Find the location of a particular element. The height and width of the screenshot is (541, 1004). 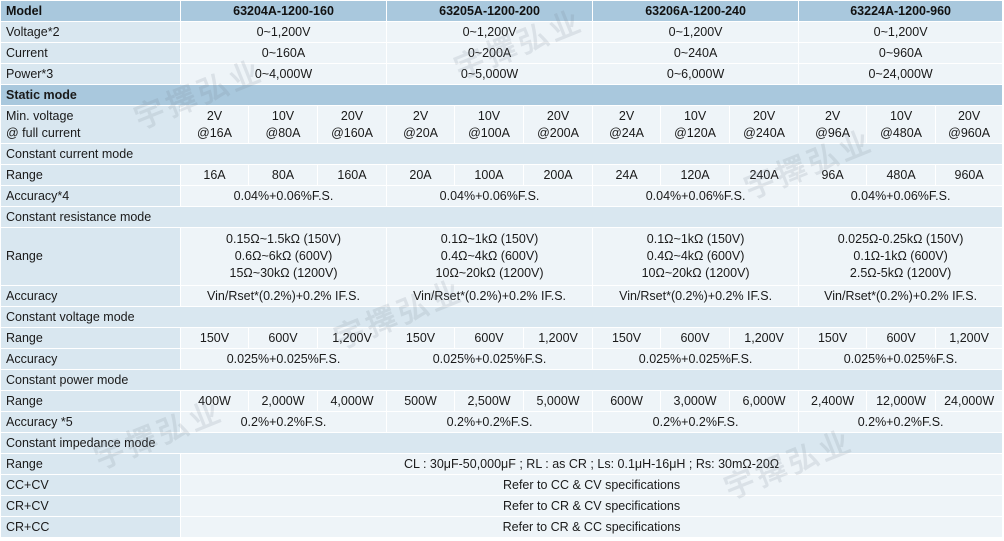

cr-range-line: 0.1Ω-1kΩ (600V) is located at coordinates (900, 256).